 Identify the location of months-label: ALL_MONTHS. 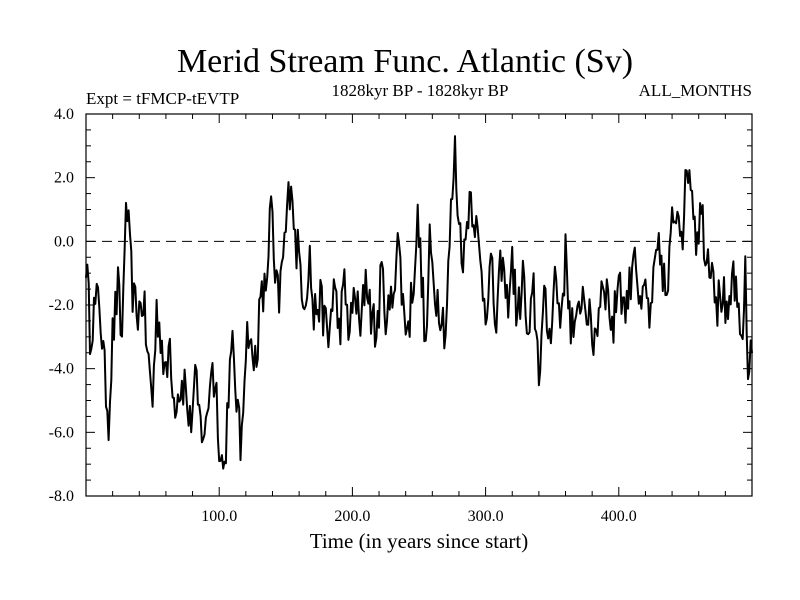
(695, 90).